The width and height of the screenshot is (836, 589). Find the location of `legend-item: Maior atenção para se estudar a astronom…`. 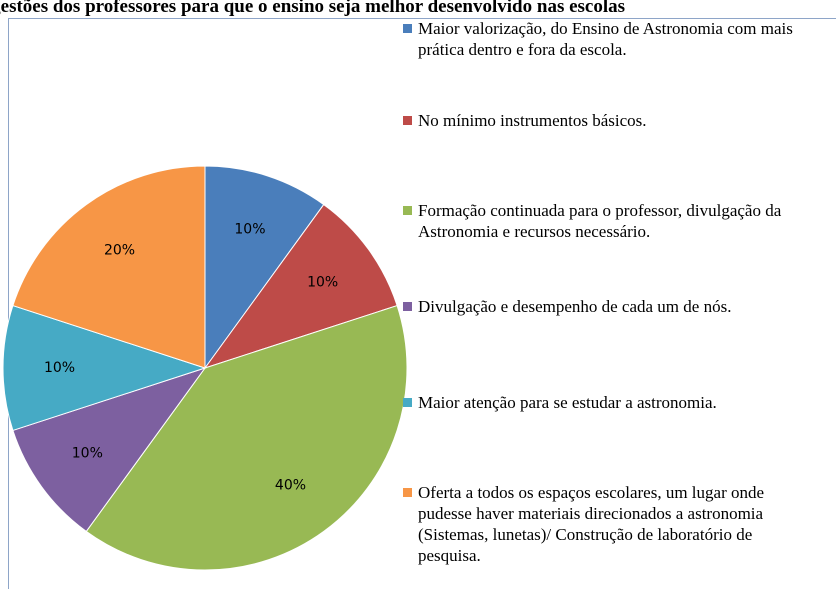

legend-item: Maior atenção para se estudar a astronom… is located at coordinates (618, 402).